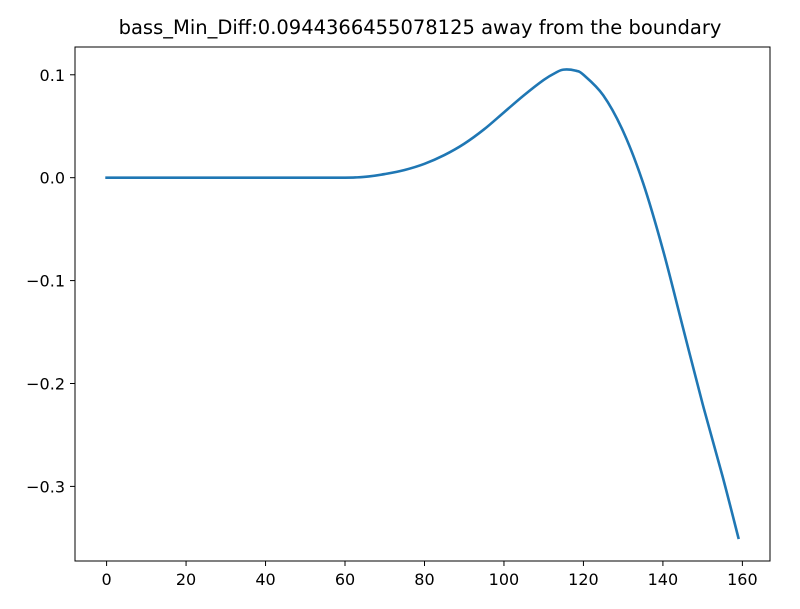 The width and height of the screenshot is (800, 609). What do you see at coordinates (424, 579) in the screenshot?
I see `x-tick-label: 80` at bounding box center [424, 579].